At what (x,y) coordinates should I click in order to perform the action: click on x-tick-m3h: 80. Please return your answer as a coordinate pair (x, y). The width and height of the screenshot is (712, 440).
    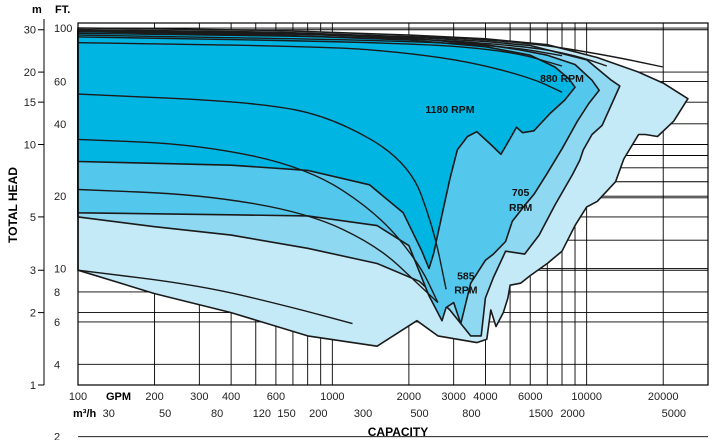
    Looking at the image, I should click on (217, 414).